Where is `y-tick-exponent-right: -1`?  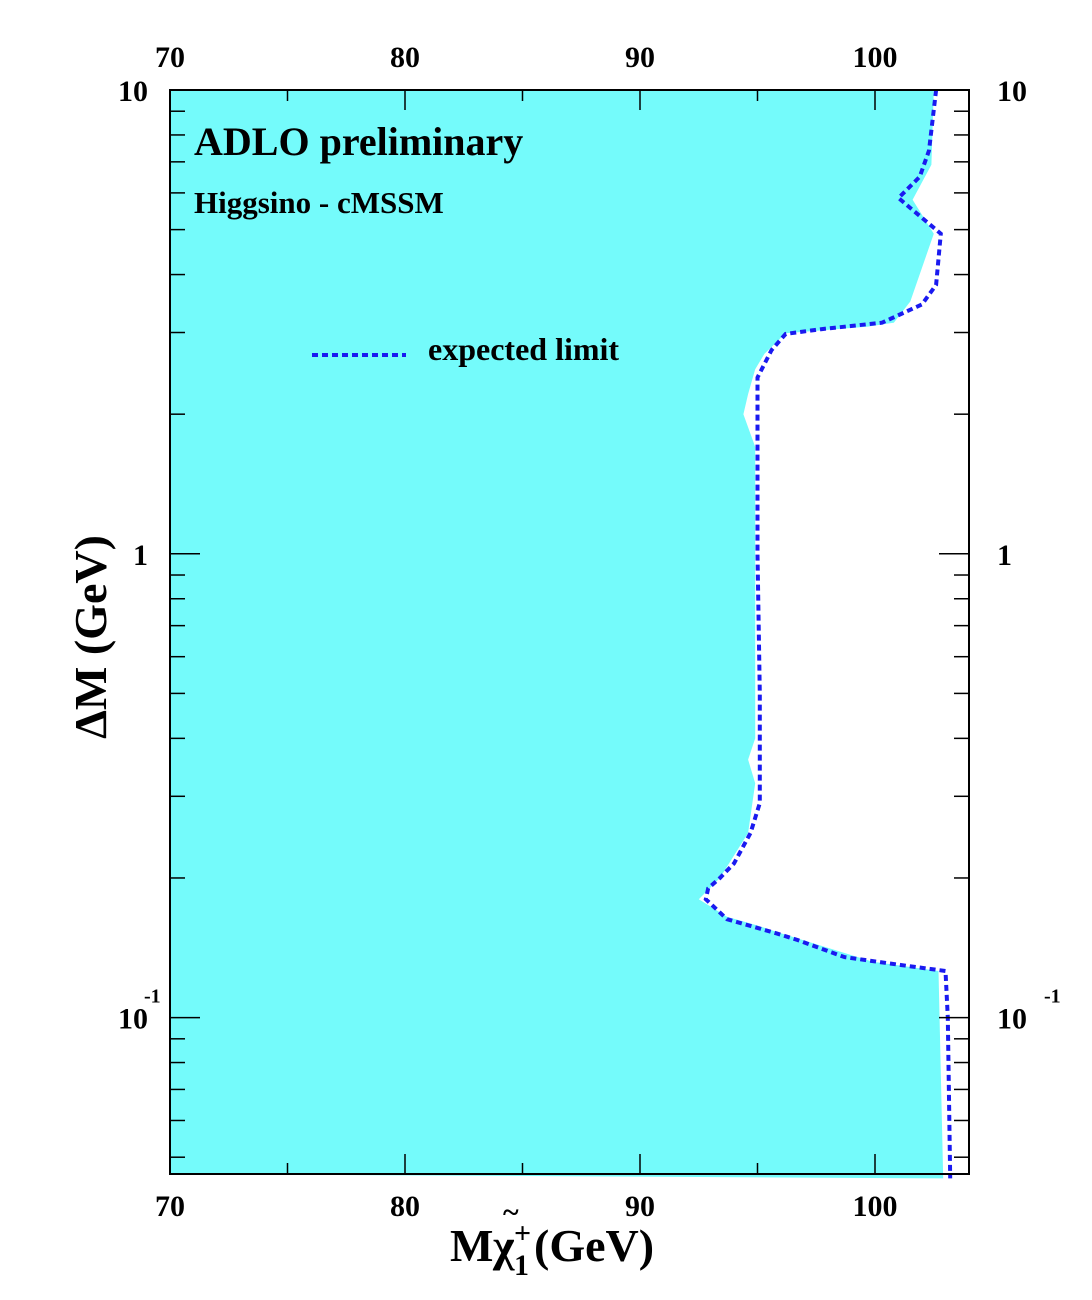 y-tick-exponent-right: -1 is located at coordinates (1052, 997).